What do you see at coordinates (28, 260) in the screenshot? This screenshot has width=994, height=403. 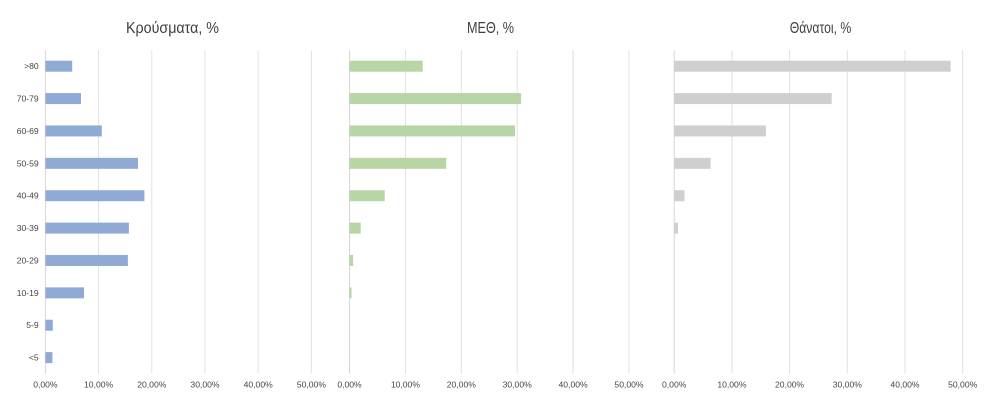 I see `svg-text: 20-29` at bounding box center [28, 260].